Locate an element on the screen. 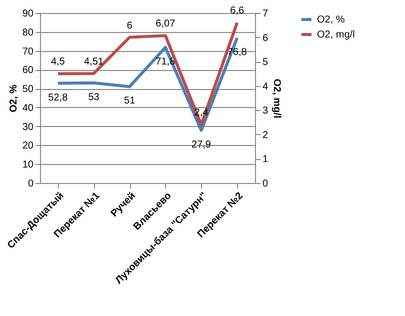 This screenshot has height=316, width=405. y-tick-label: 60 is located at coordinates (28, 70).